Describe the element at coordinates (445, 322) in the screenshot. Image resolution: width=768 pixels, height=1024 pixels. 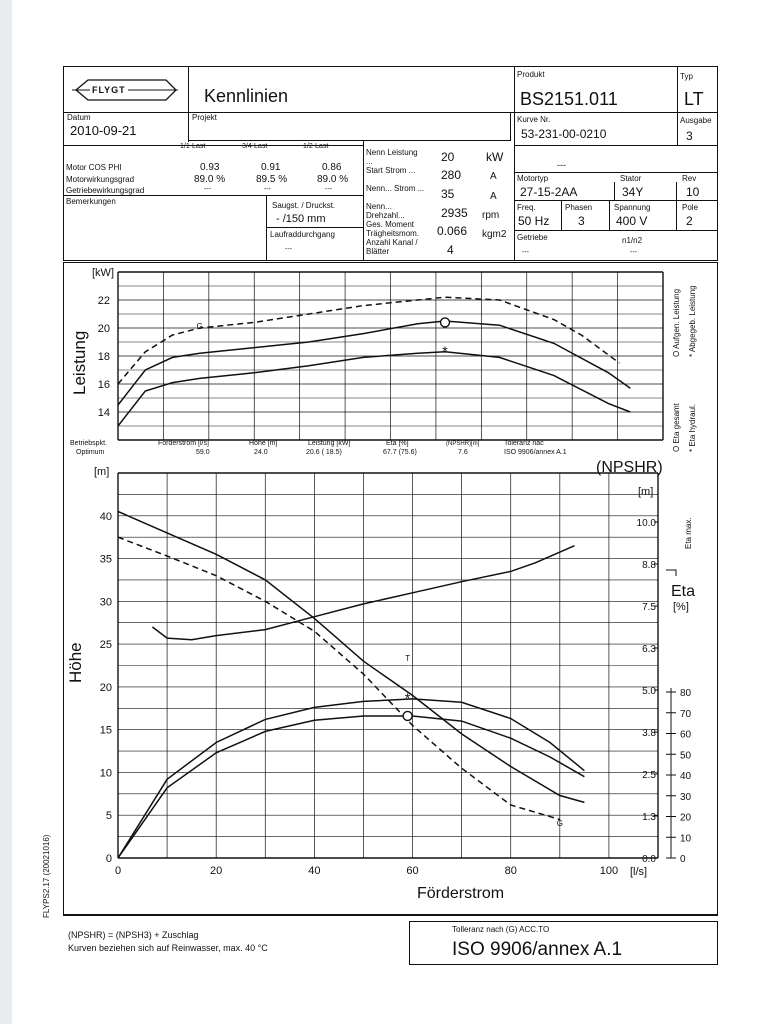
I see `marker-circle` at that location.